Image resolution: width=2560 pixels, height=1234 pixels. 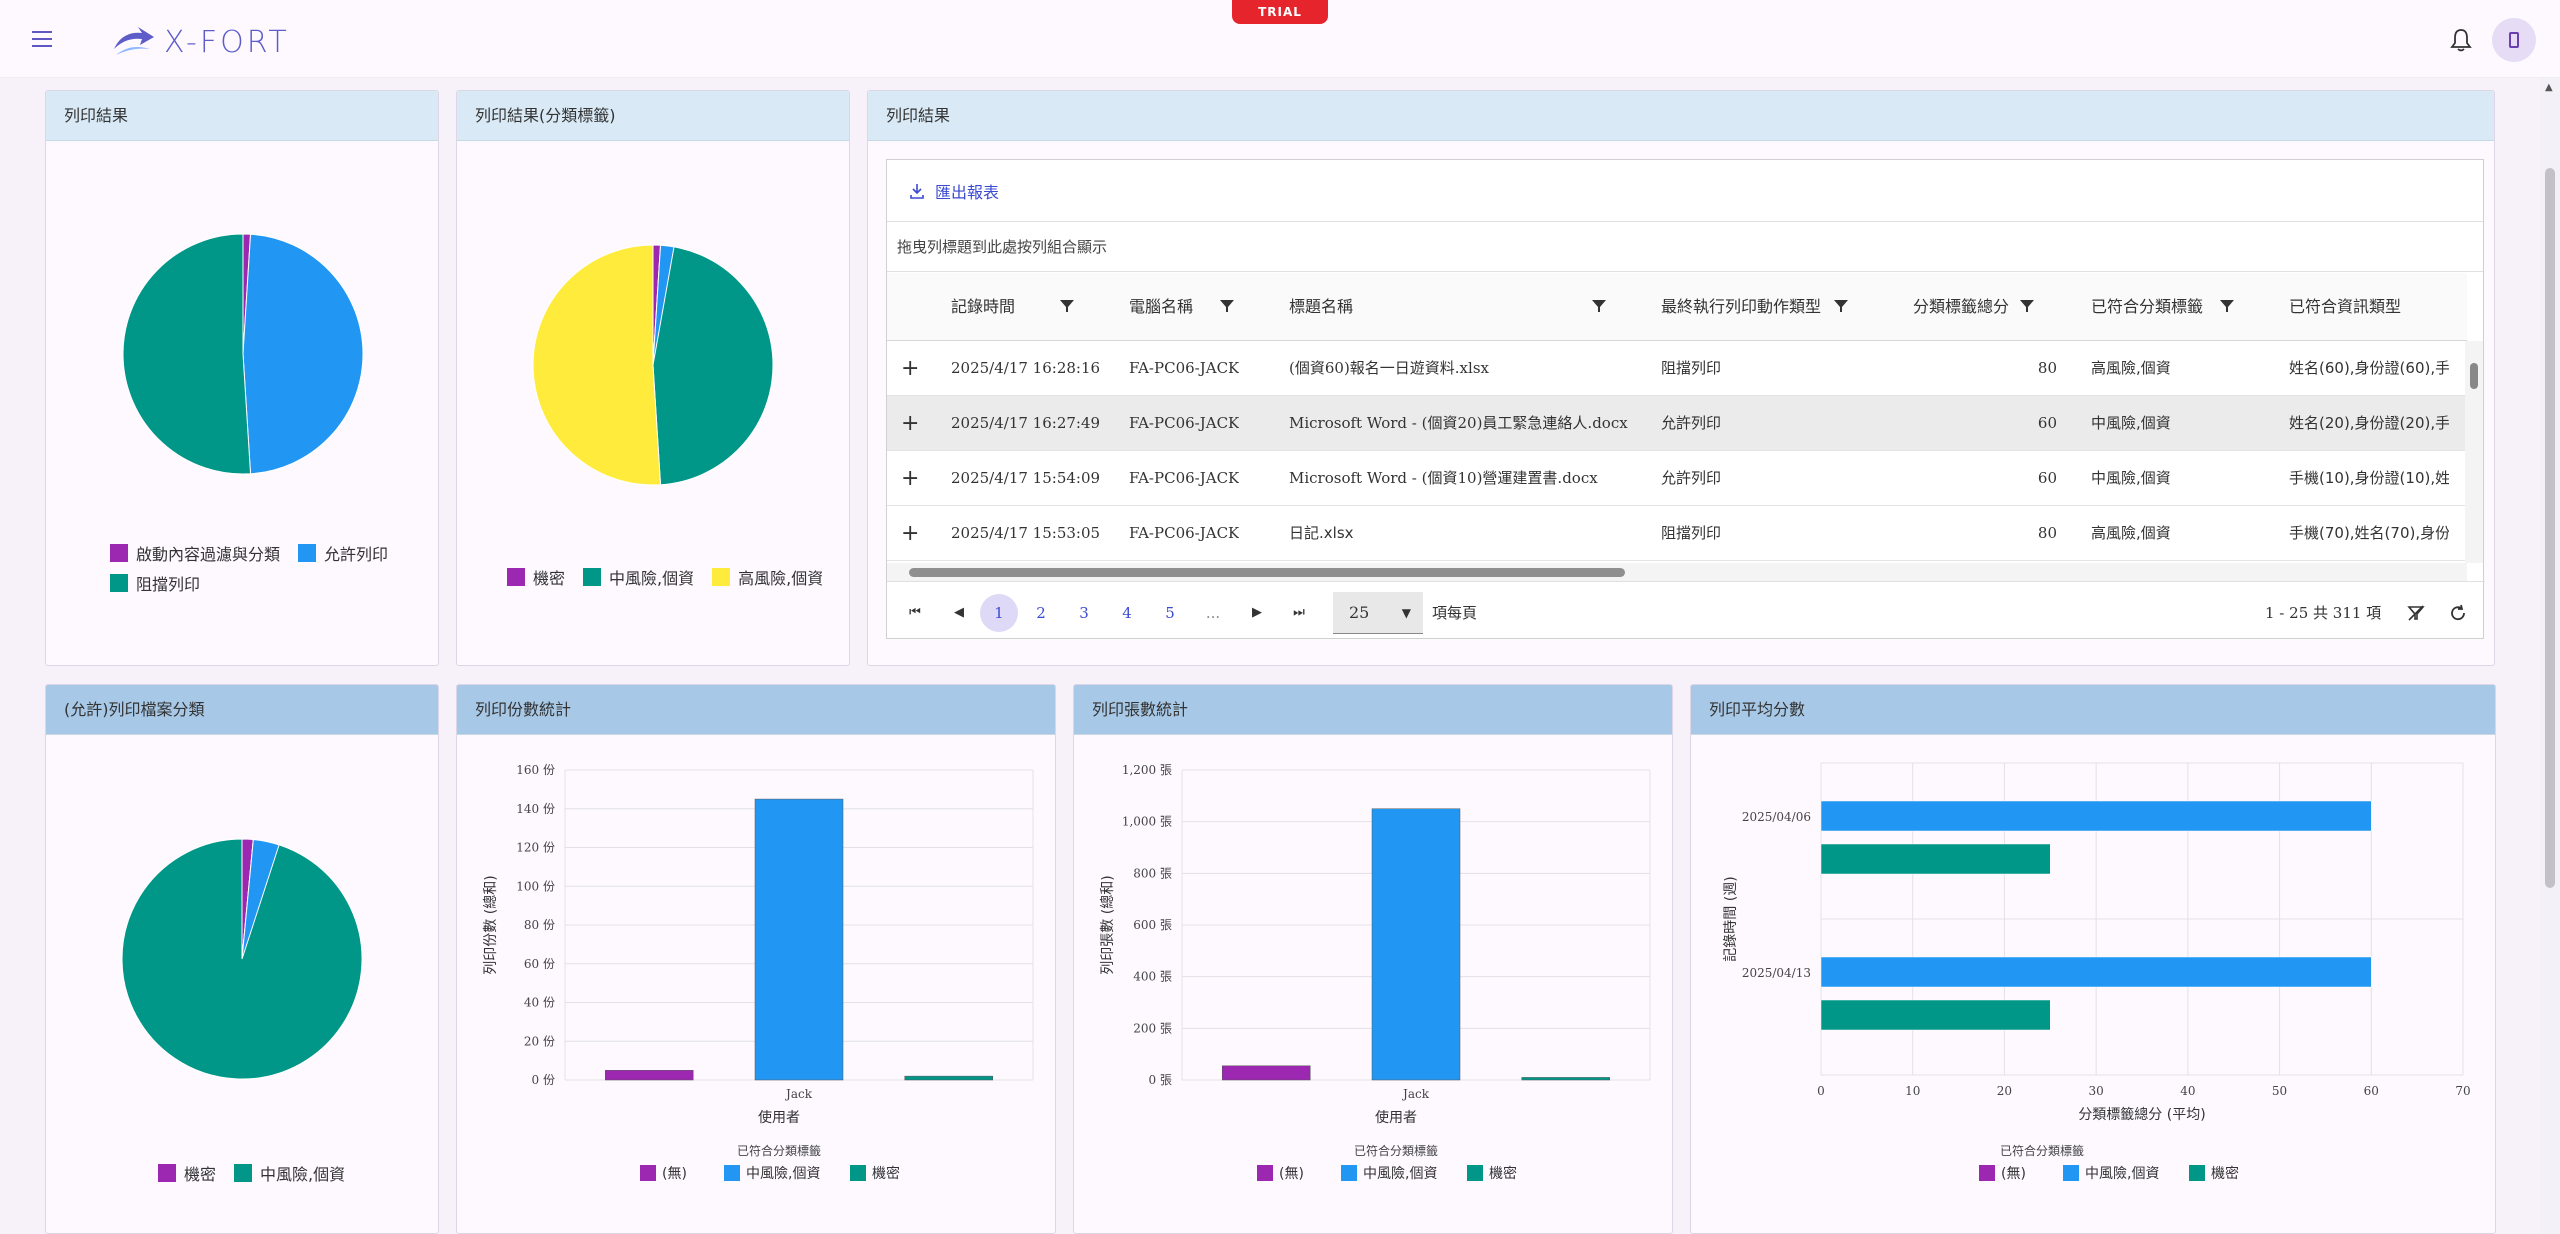 I want to click on menu-icon, so click(x=45, y=39).